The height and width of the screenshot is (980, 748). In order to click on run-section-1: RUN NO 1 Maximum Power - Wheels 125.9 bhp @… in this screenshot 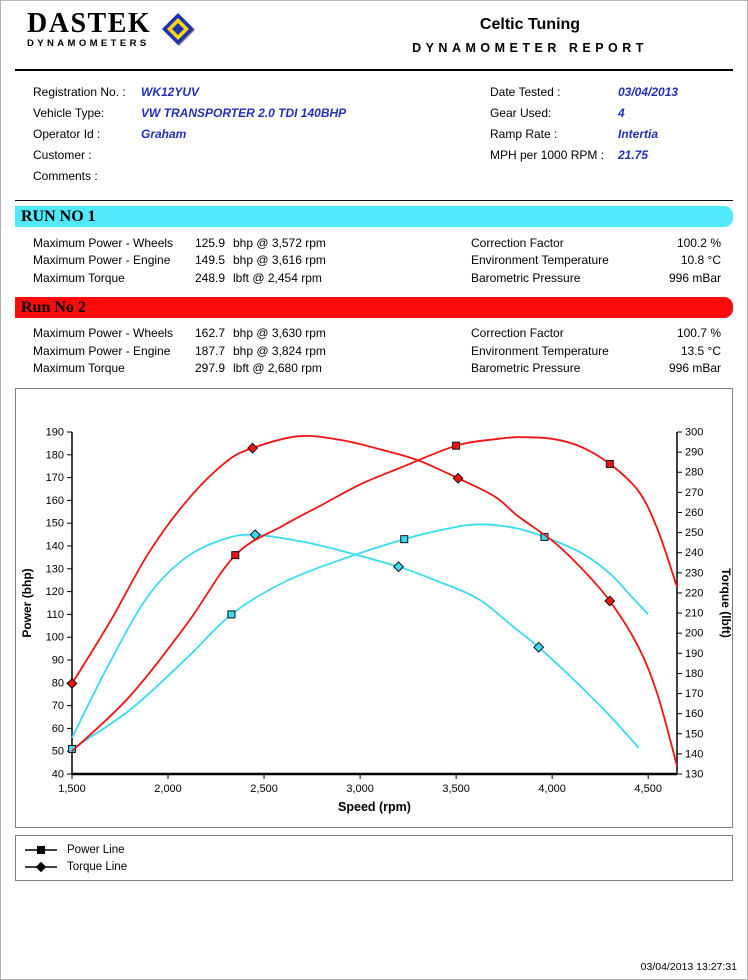, I will do `click(374, 246)`.